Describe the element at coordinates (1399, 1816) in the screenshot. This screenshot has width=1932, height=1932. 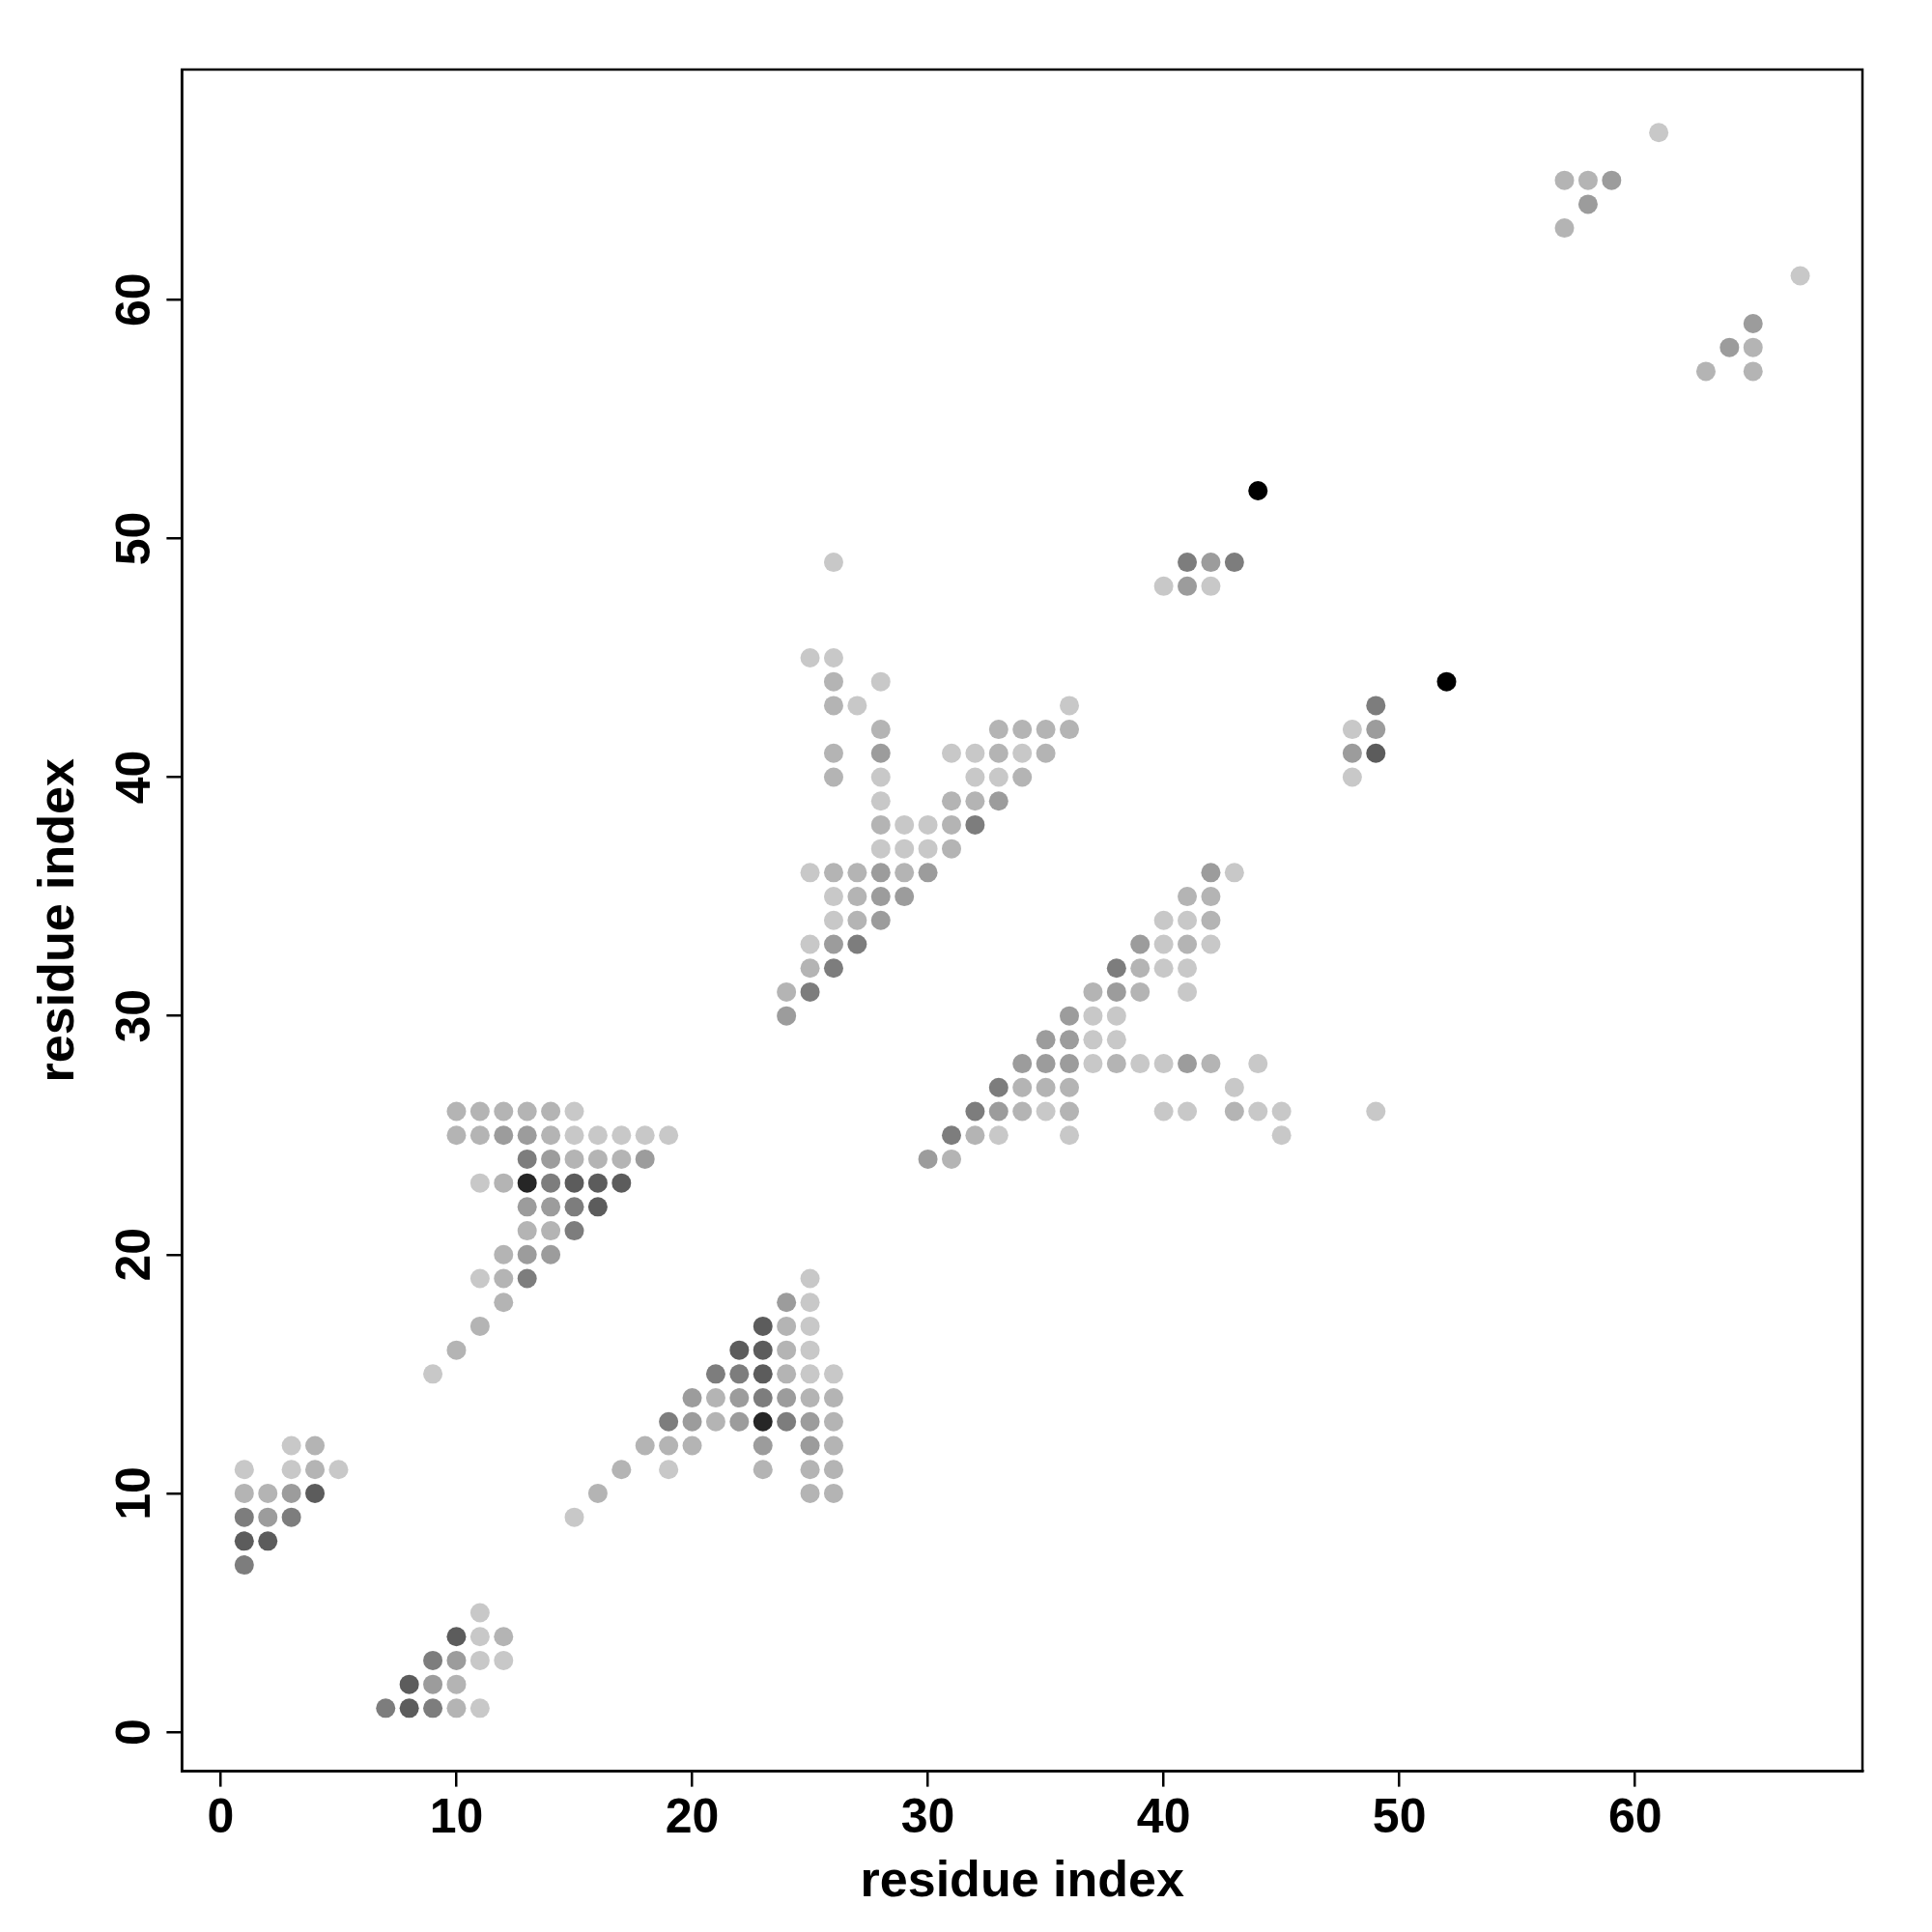
I see `x-tick-label: 50` at that location.